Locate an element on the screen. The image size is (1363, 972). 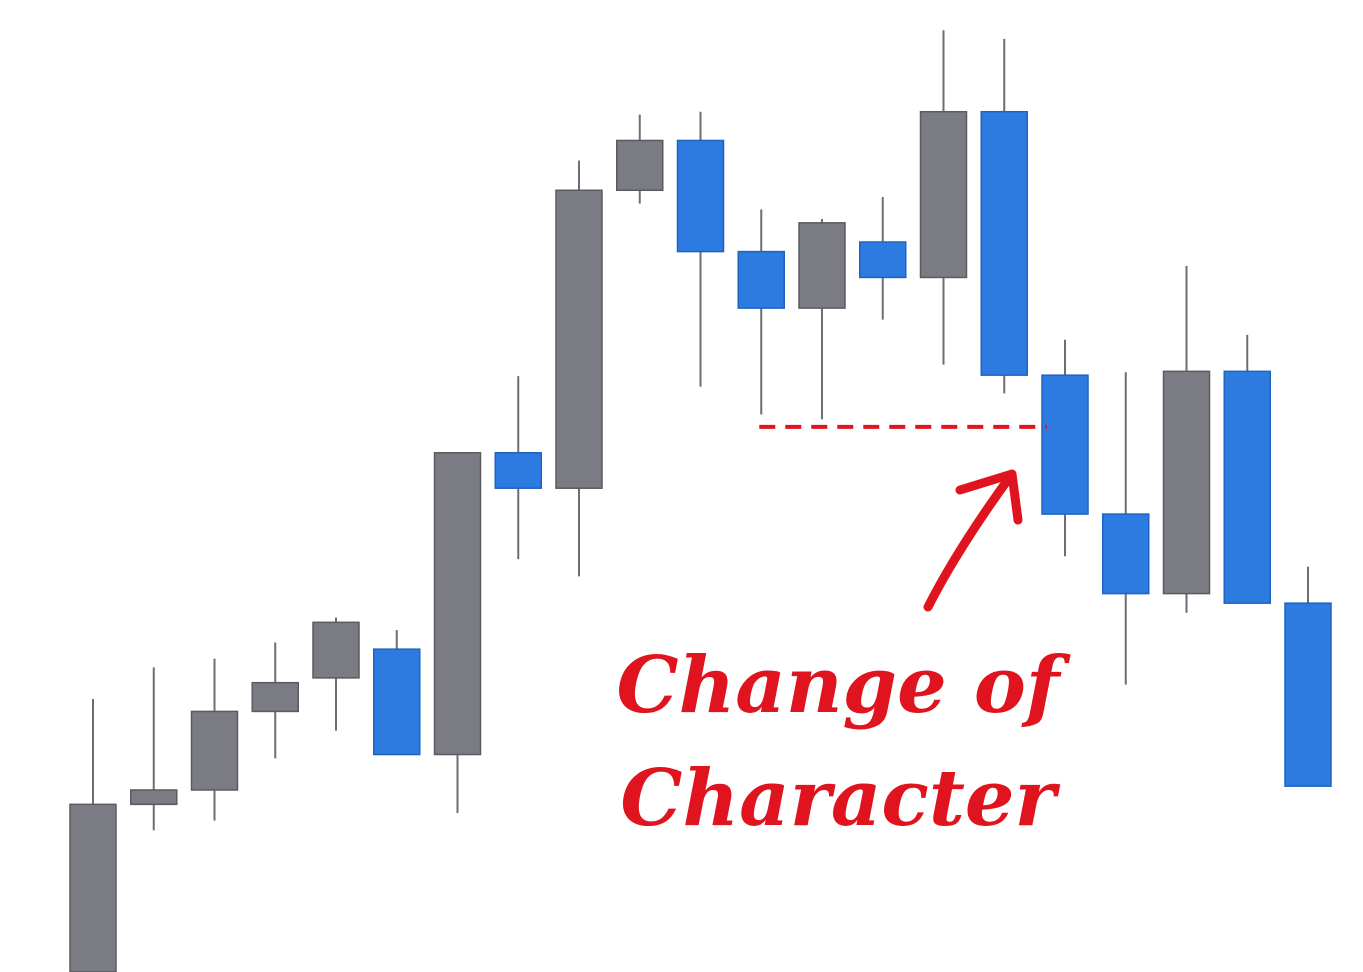
annotation-text-line2: Character is located at coordinates (840, 798).